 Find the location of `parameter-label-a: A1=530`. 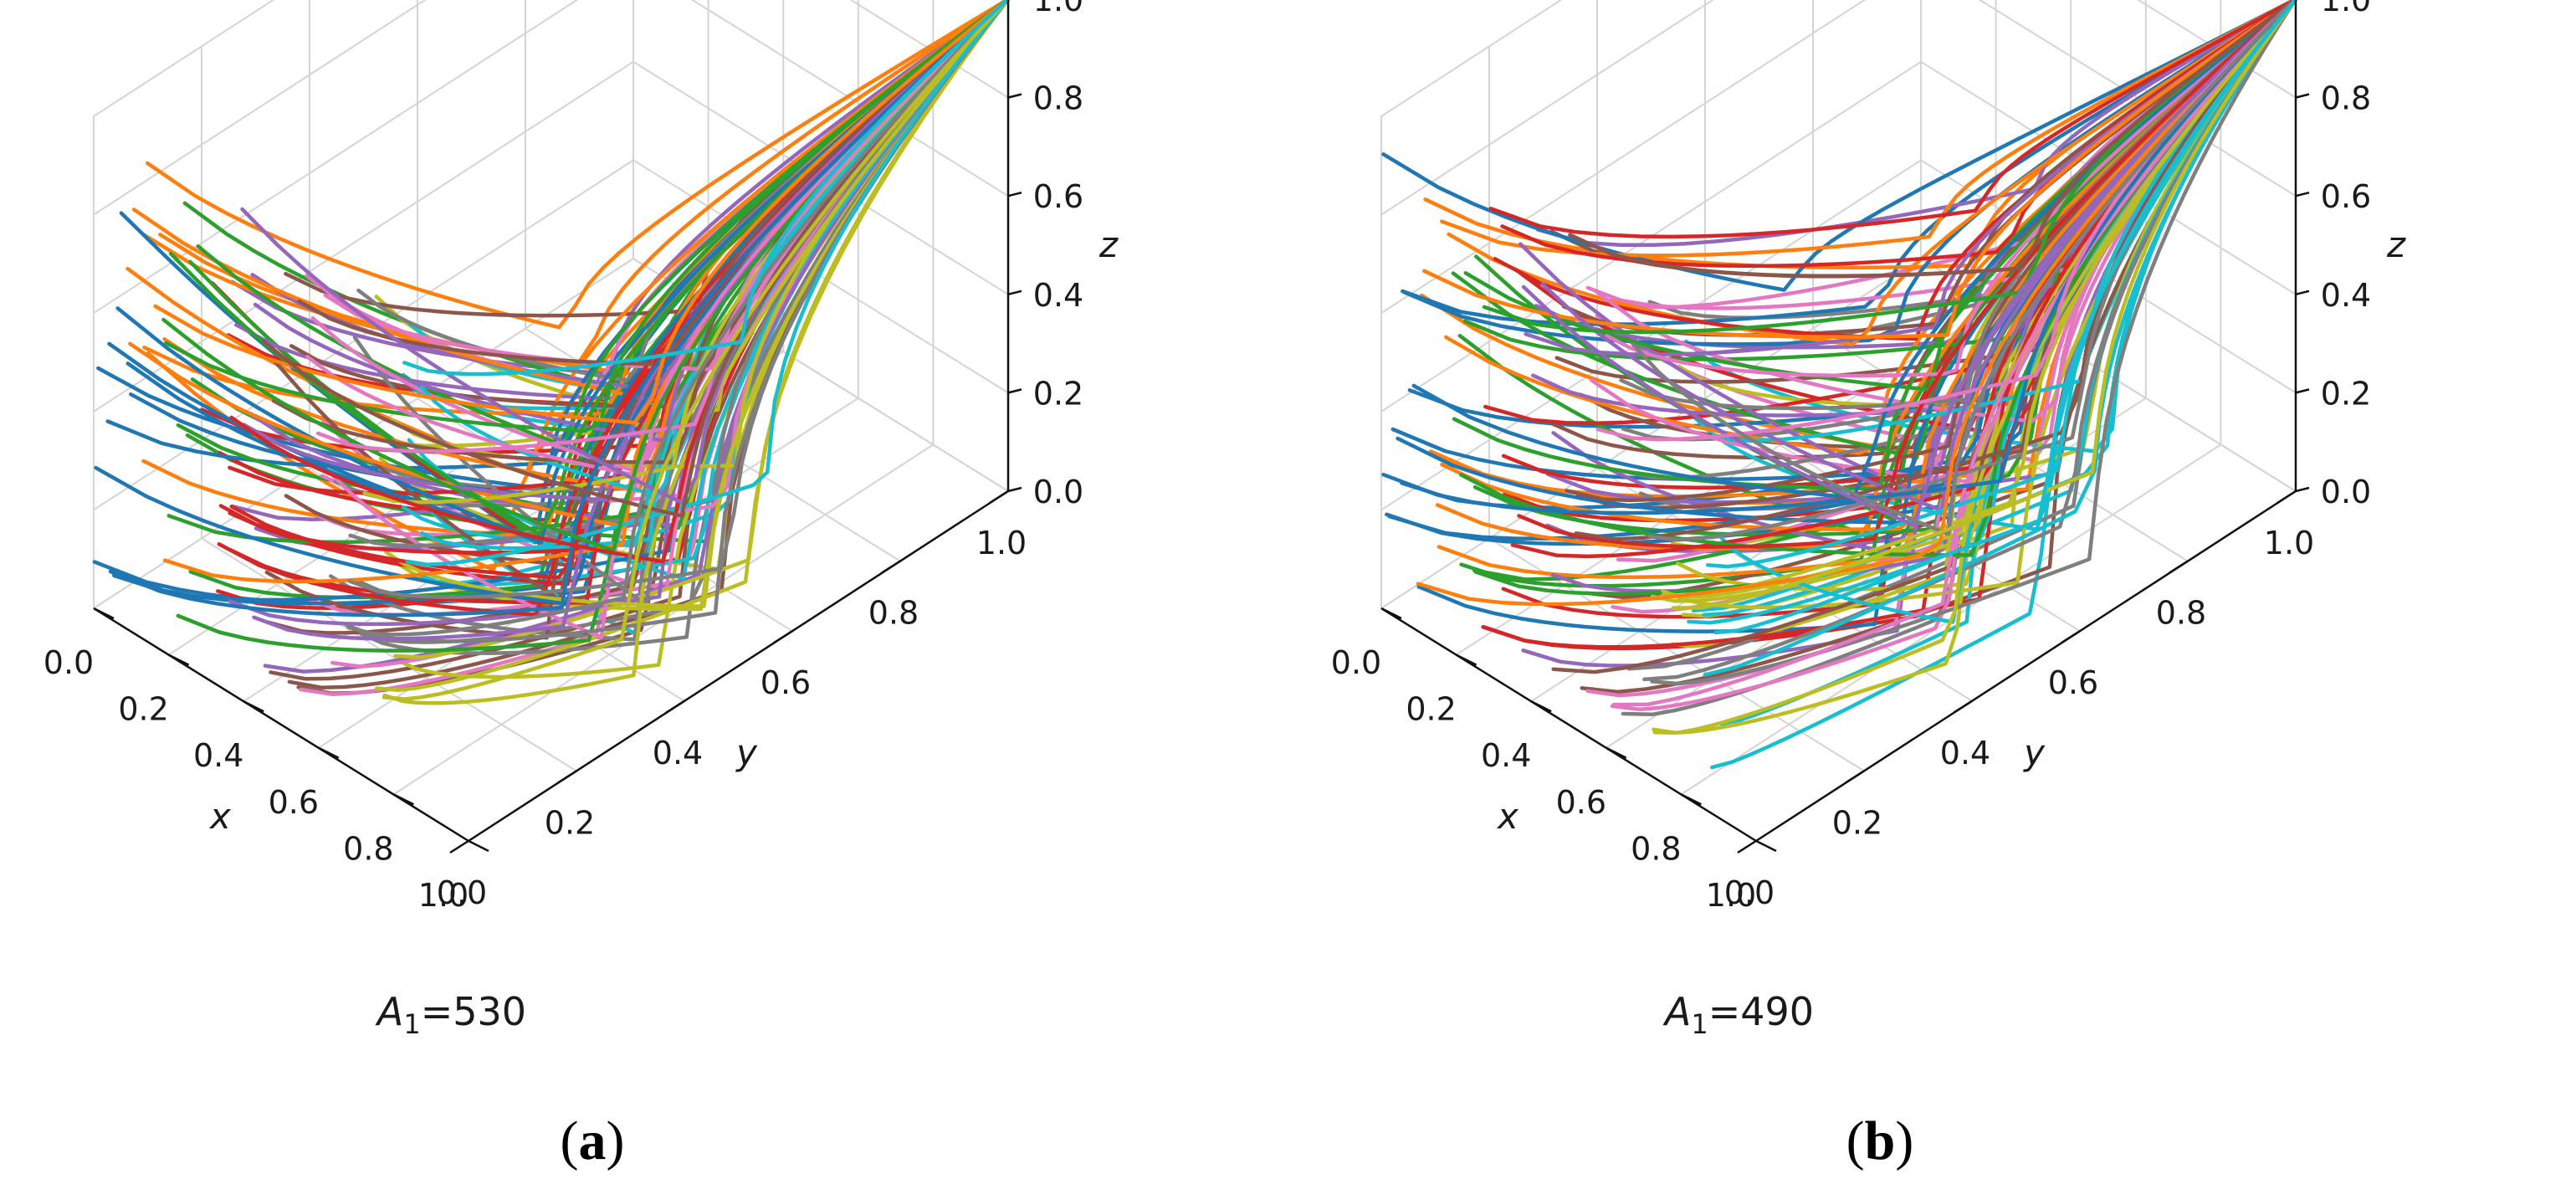

parameter-label-a: A1=530 is located at coordinates (451, 1014).